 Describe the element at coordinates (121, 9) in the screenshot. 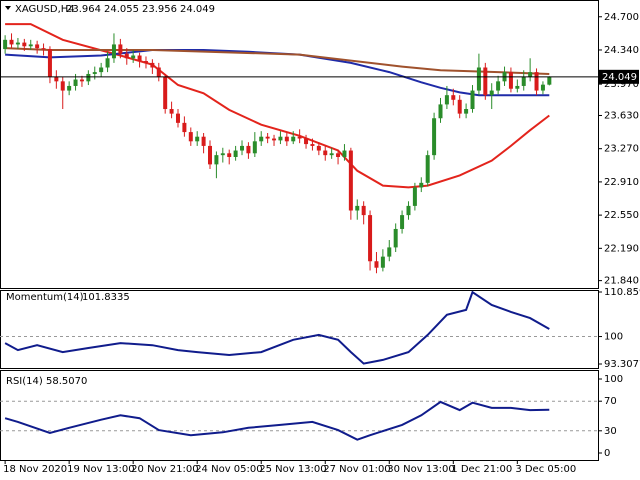

I see `high-value: 24.055` at that location.